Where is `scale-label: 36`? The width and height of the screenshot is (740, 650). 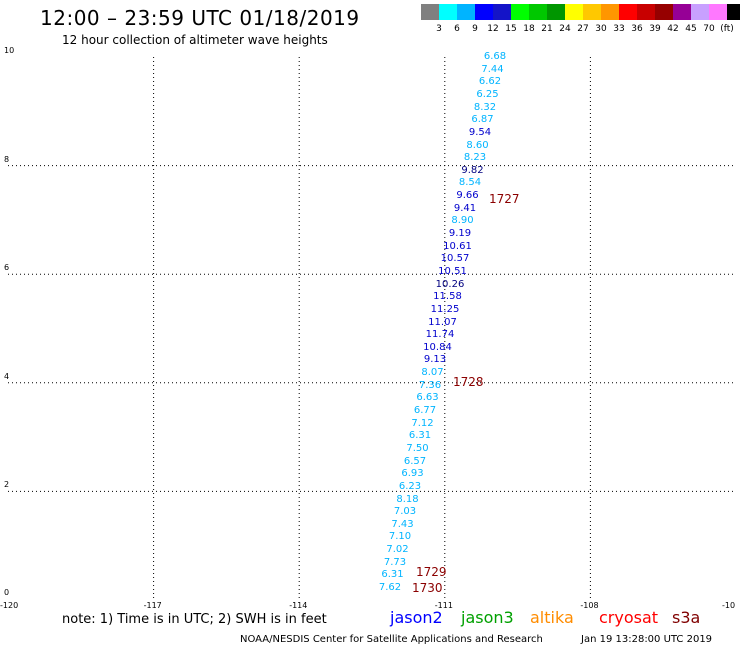 scale-label: 36 is located at coordinates (637, 29).